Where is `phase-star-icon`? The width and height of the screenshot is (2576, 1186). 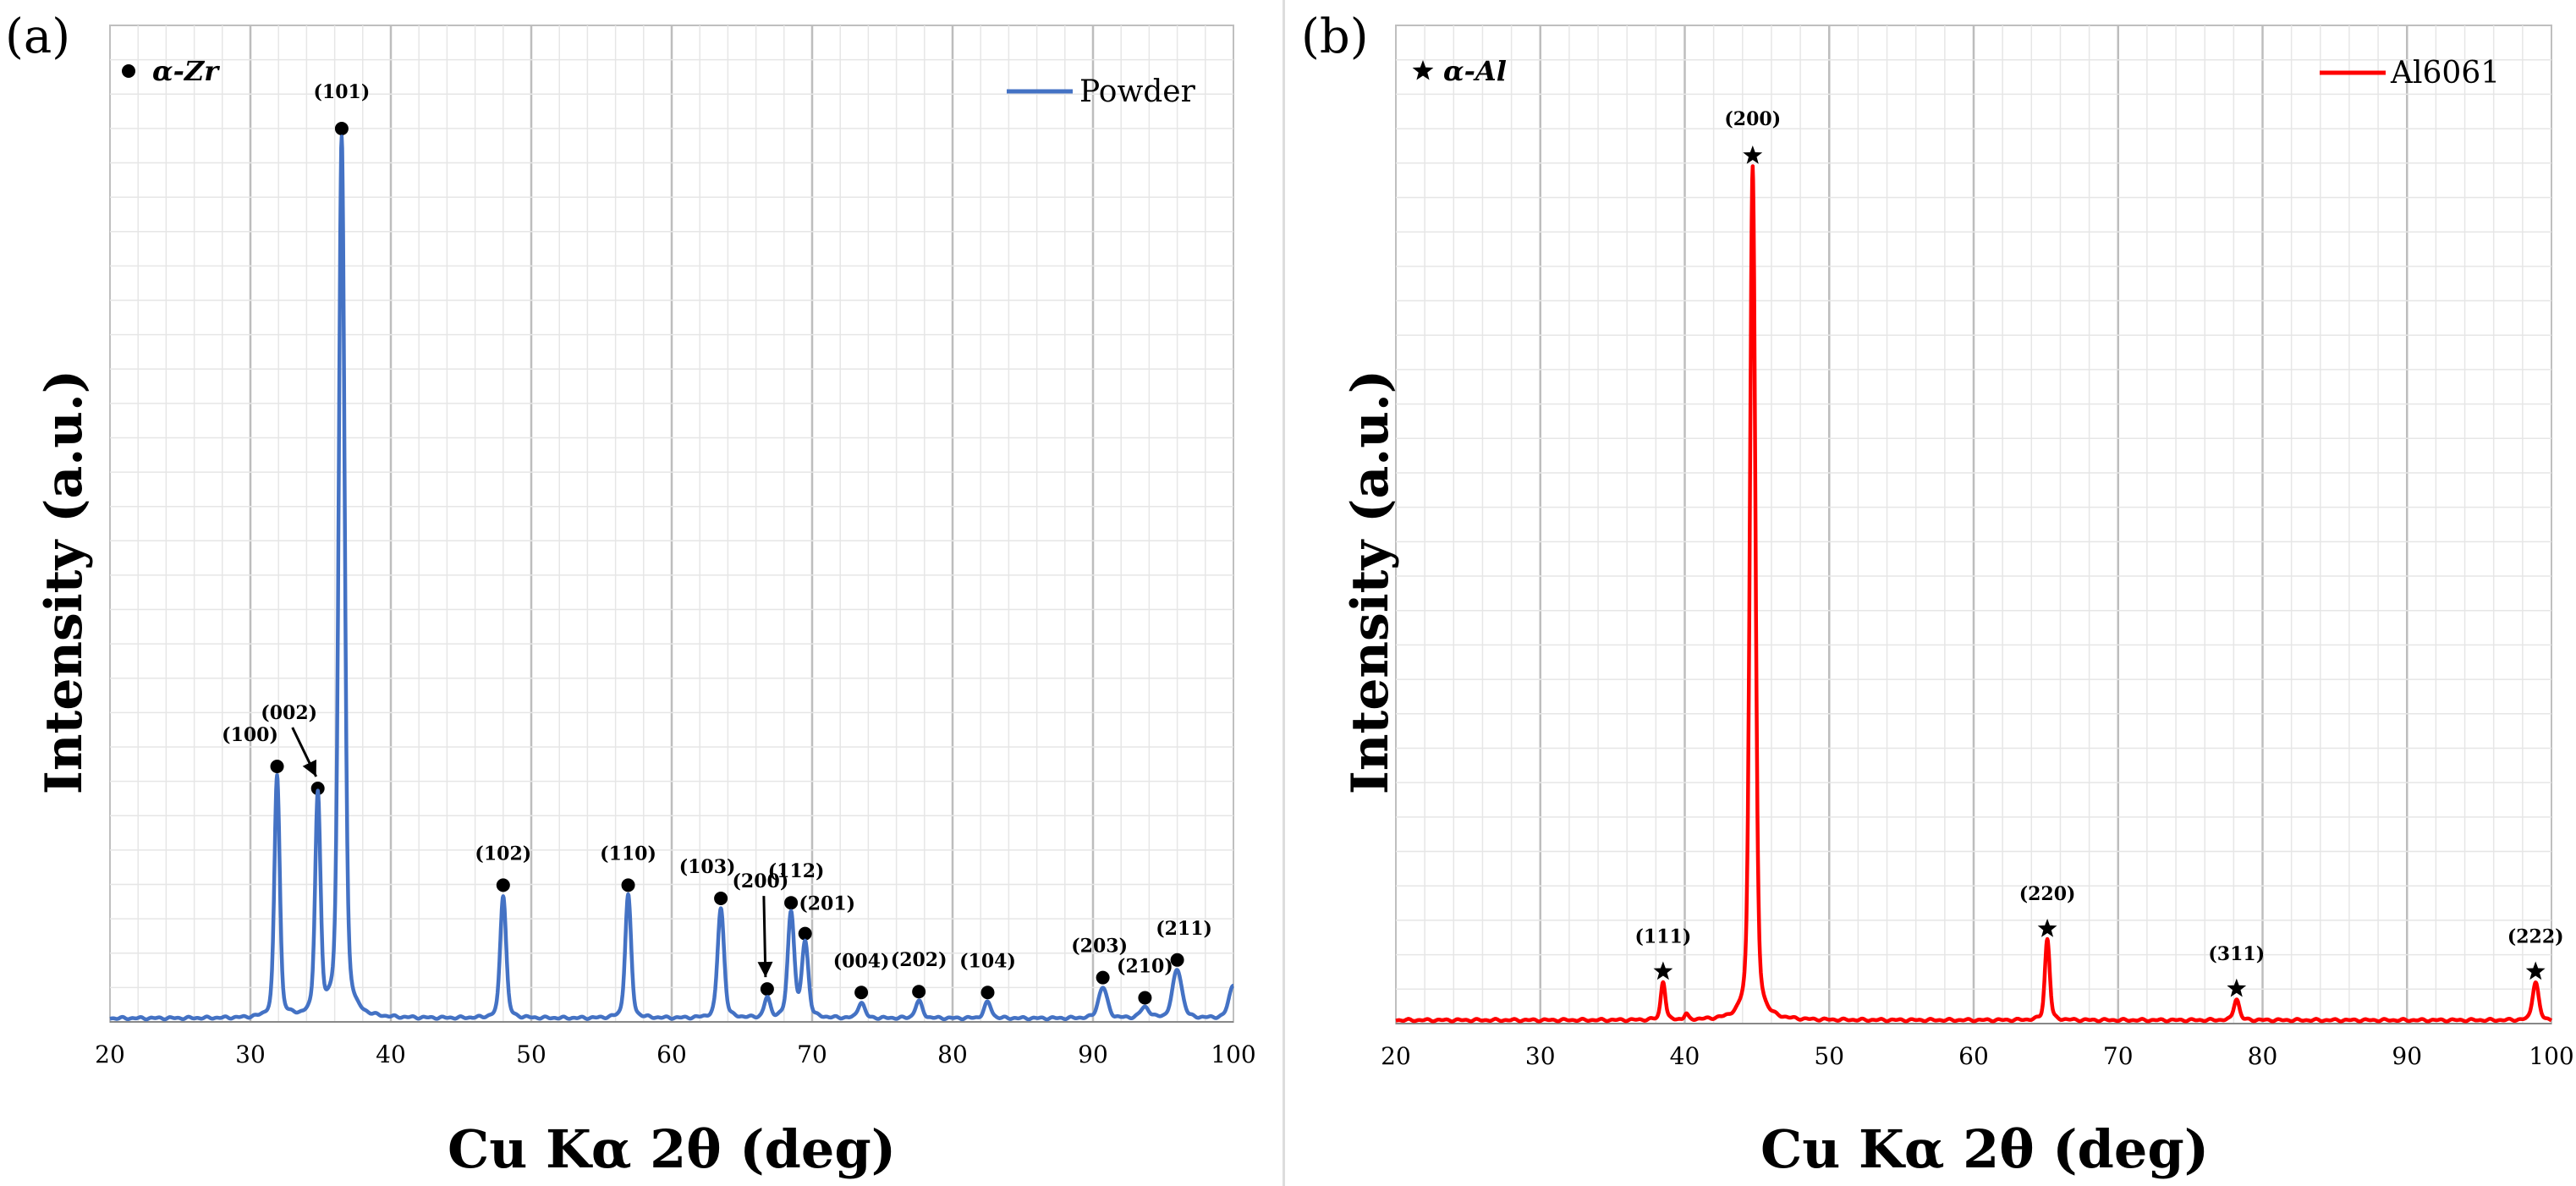
phase-star-icon is located at coordinates (1423, 70).